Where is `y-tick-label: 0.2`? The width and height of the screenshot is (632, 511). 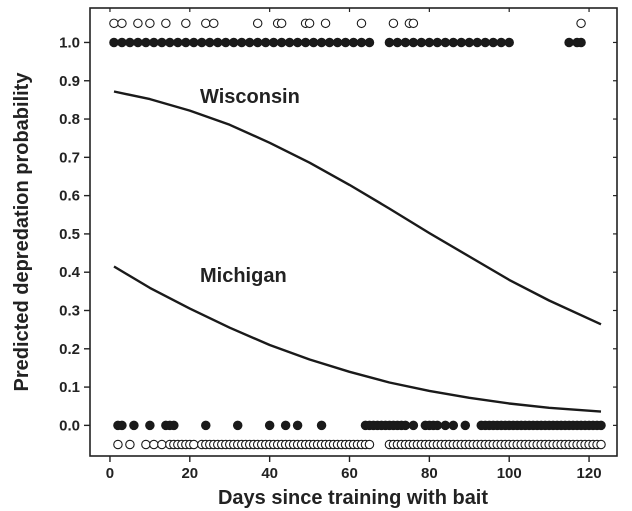 y-tick-label: 0.2 is located at coordinates (69, 349).